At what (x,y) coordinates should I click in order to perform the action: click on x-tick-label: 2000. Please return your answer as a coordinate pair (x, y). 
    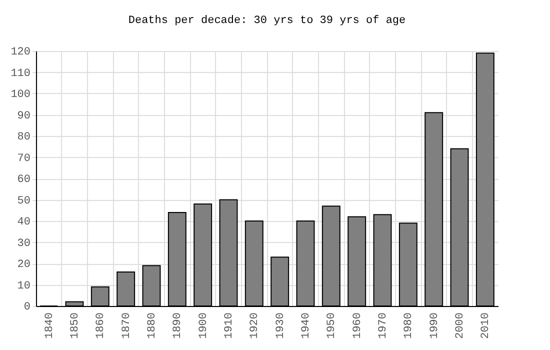
    Looking at the image, I should click on (460, 325).